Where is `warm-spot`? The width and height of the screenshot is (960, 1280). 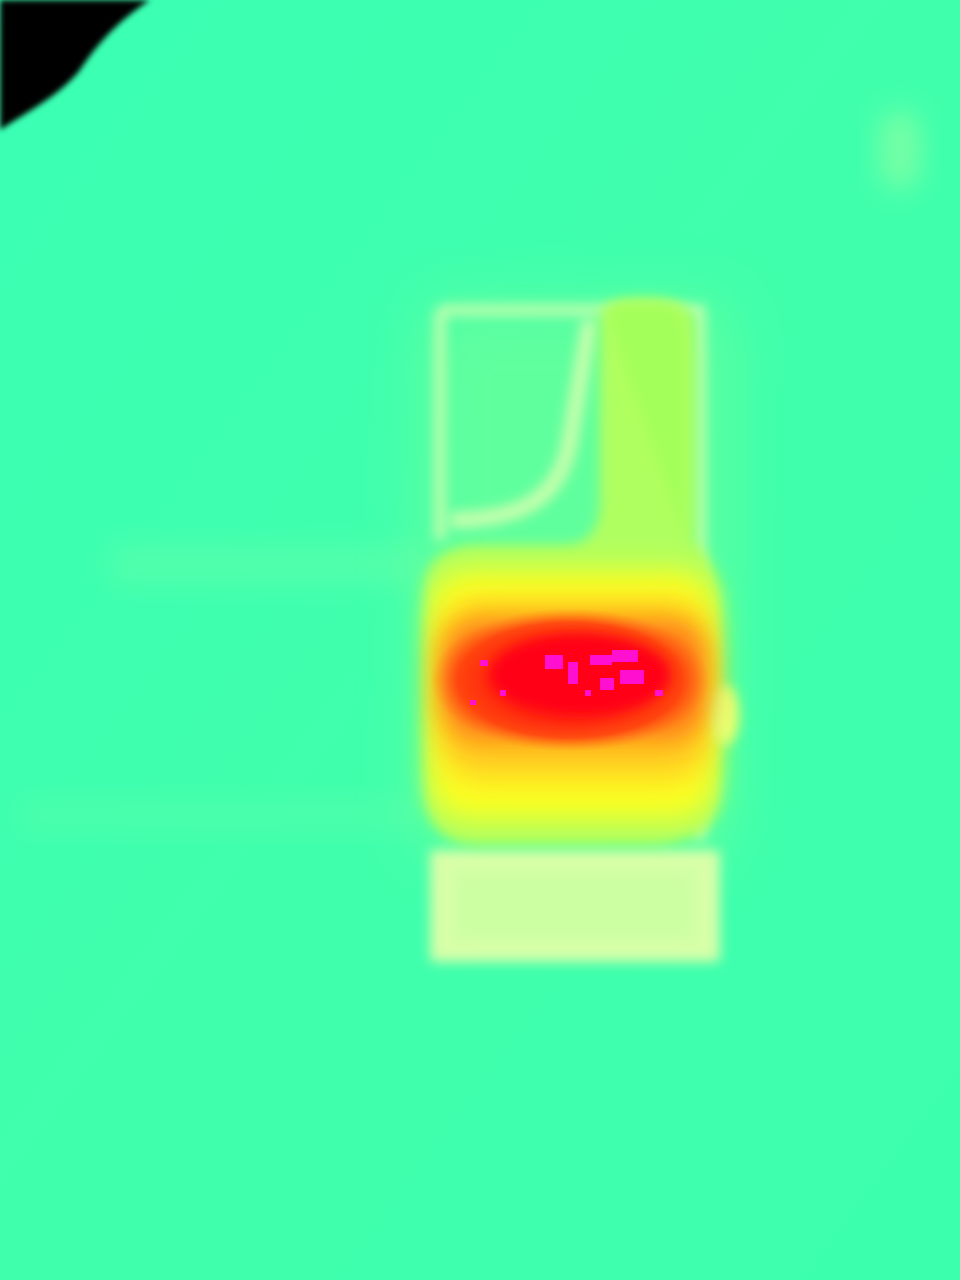
warm-spot is located at coordinates (900, 150).